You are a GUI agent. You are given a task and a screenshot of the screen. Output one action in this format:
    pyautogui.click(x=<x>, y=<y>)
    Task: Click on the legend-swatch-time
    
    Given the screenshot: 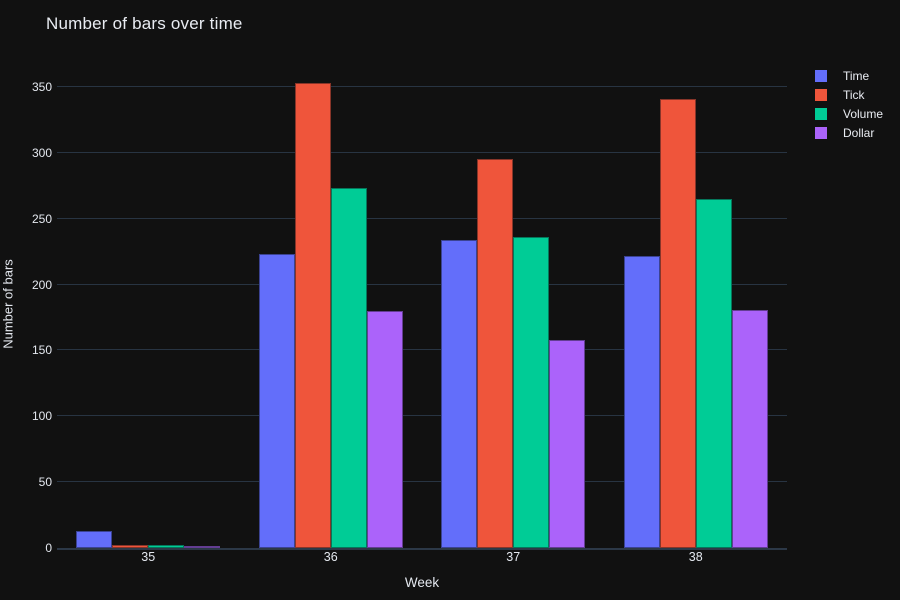 What is the action you would take?
    pyautogui.click(x=821, y=75)
    